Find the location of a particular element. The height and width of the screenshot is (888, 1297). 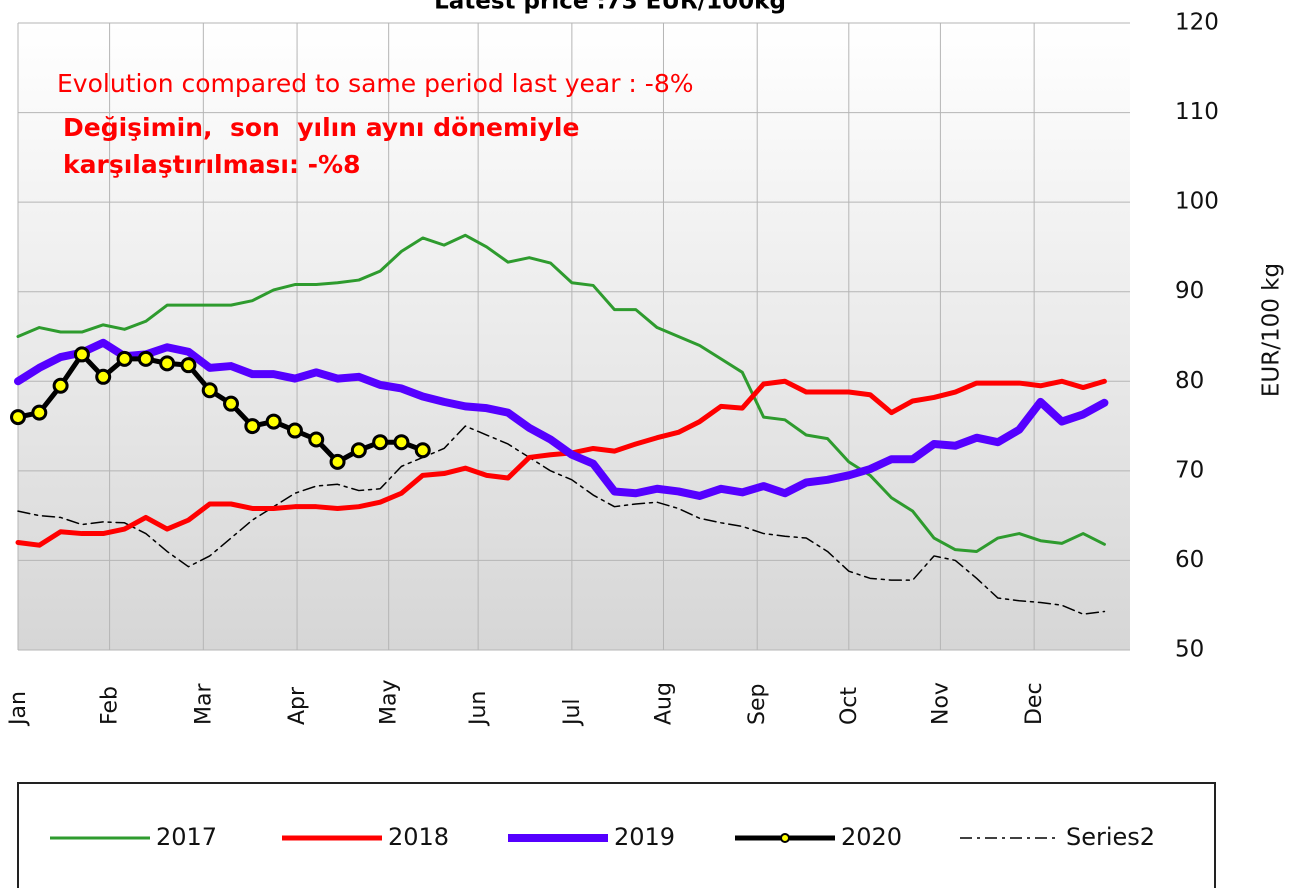

x-tick-label: Nov is located at coordinates (940, 703).